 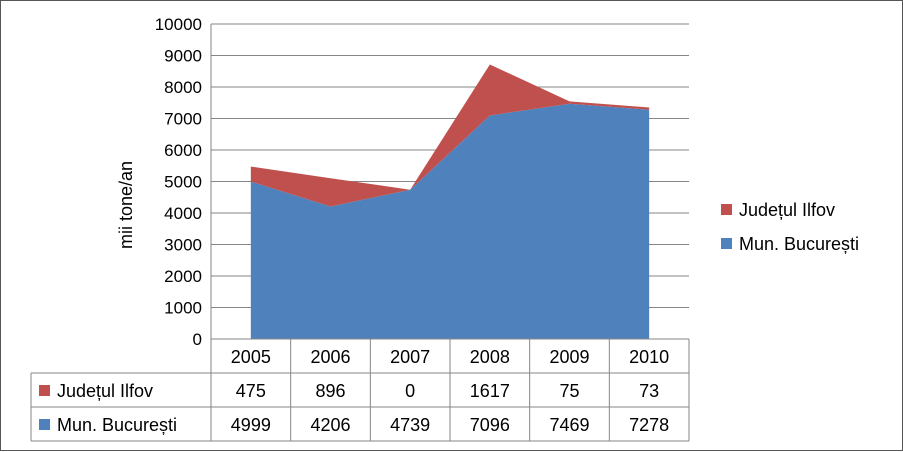 What do you see at coordinates (183, 213) in the screenshot?
I see `y-tick-label: 4000` at bounding box center [183, 213].